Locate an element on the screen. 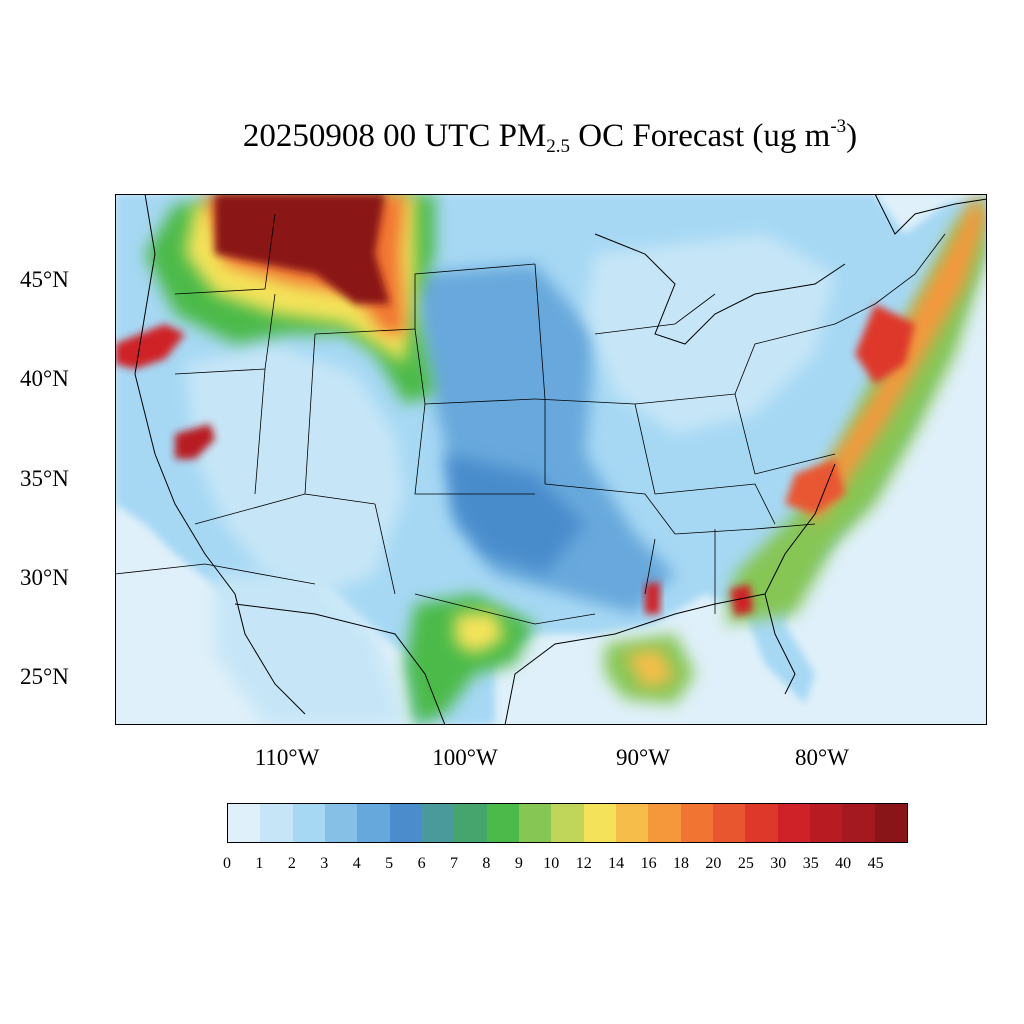 This screenshot has width=1024, height=1024. colorbar-label: 9 is located at coordinates (518, 863).